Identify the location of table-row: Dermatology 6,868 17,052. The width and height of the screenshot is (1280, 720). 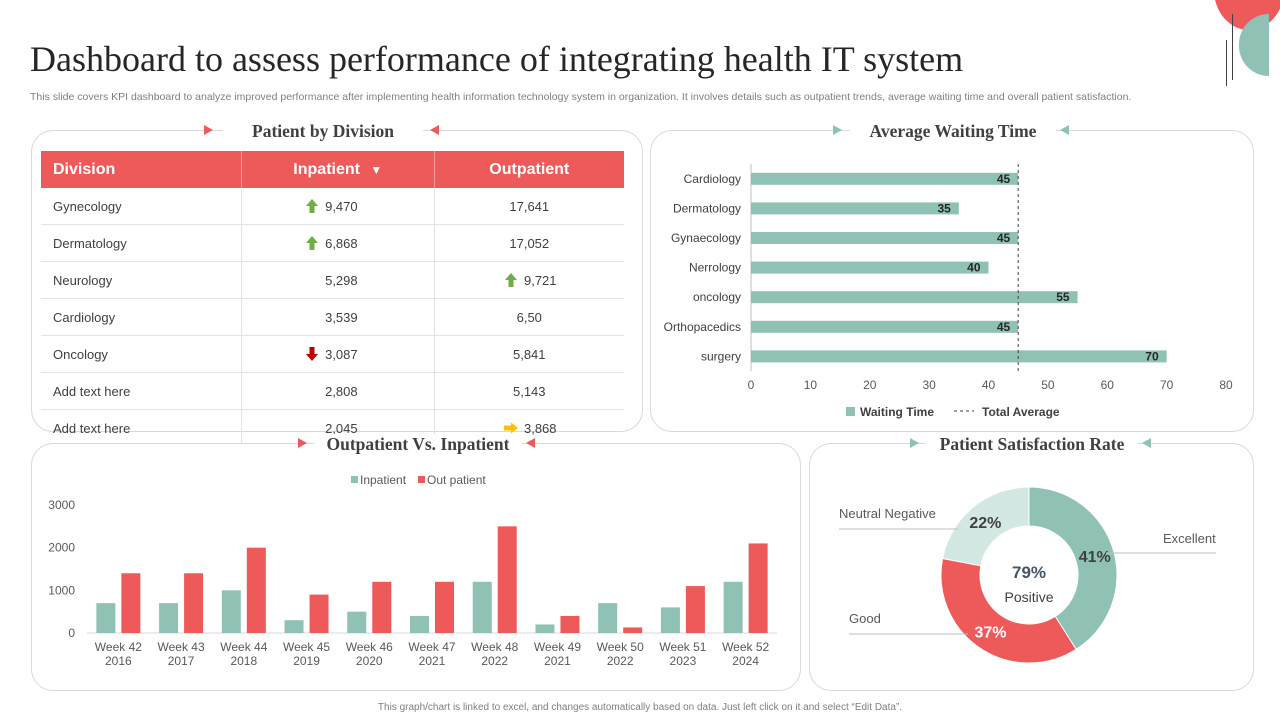
(332, 243).